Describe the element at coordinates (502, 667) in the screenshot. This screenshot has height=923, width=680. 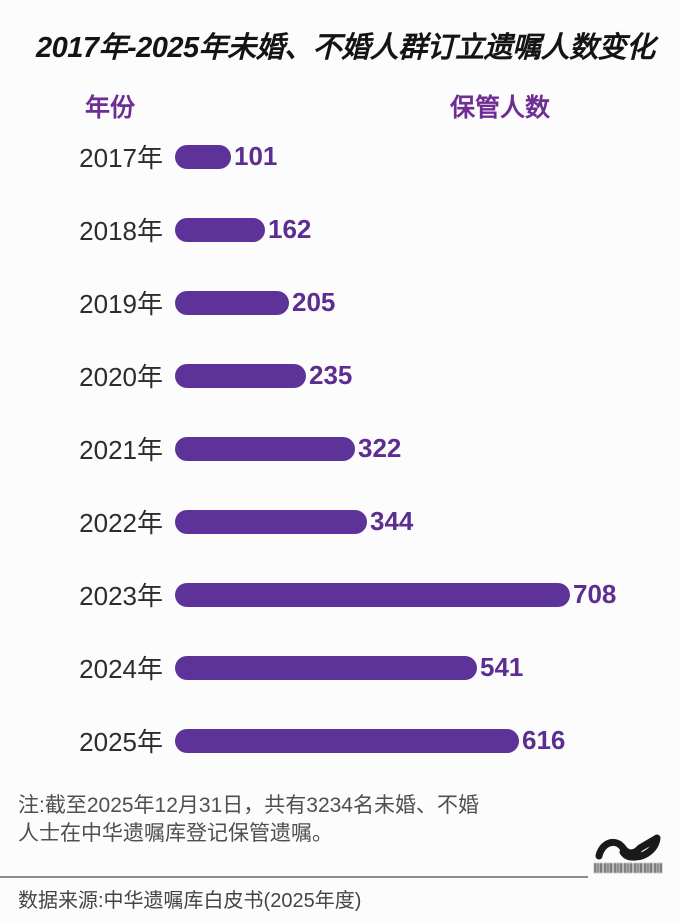
I see `value-label: 541` at that location.